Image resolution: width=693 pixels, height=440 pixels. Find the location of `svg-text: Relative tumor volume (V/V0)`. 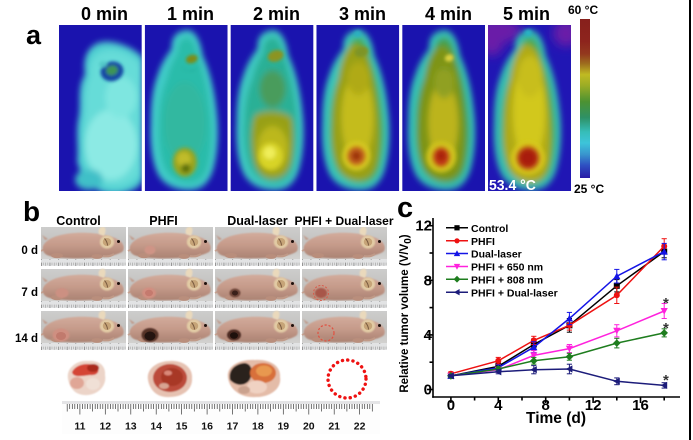

svg-text: Relative tumor volume (V/V0) is located at coordinates (406, 313).